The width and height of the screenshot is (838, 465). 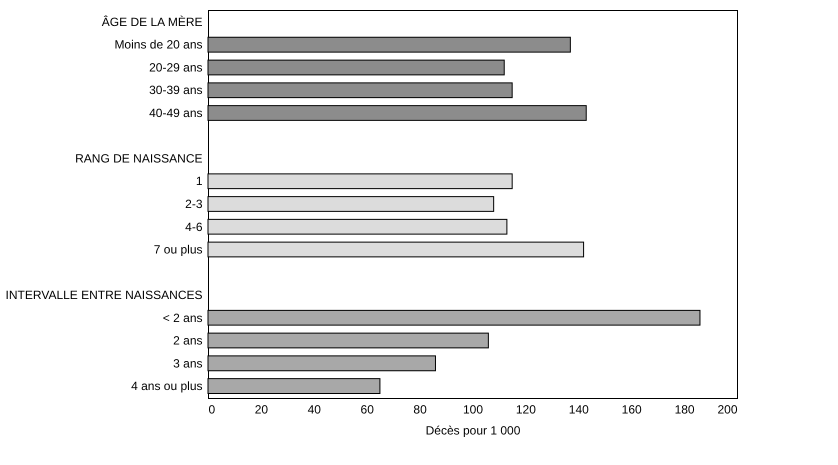 I want to click on x-tick-label: 180, so click(x=684, y=409).